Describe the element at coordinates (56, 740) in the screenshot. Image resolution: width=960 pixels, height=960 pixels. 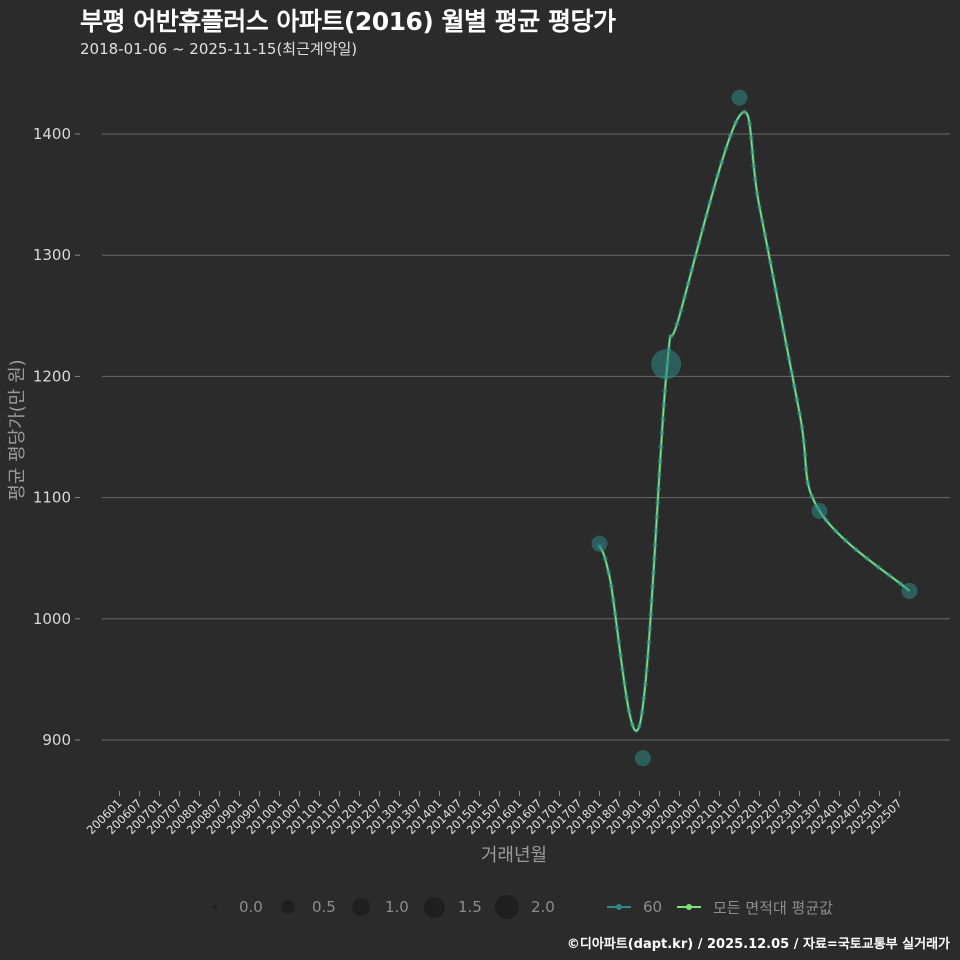
I see `y-tick-label: 900` at that location.